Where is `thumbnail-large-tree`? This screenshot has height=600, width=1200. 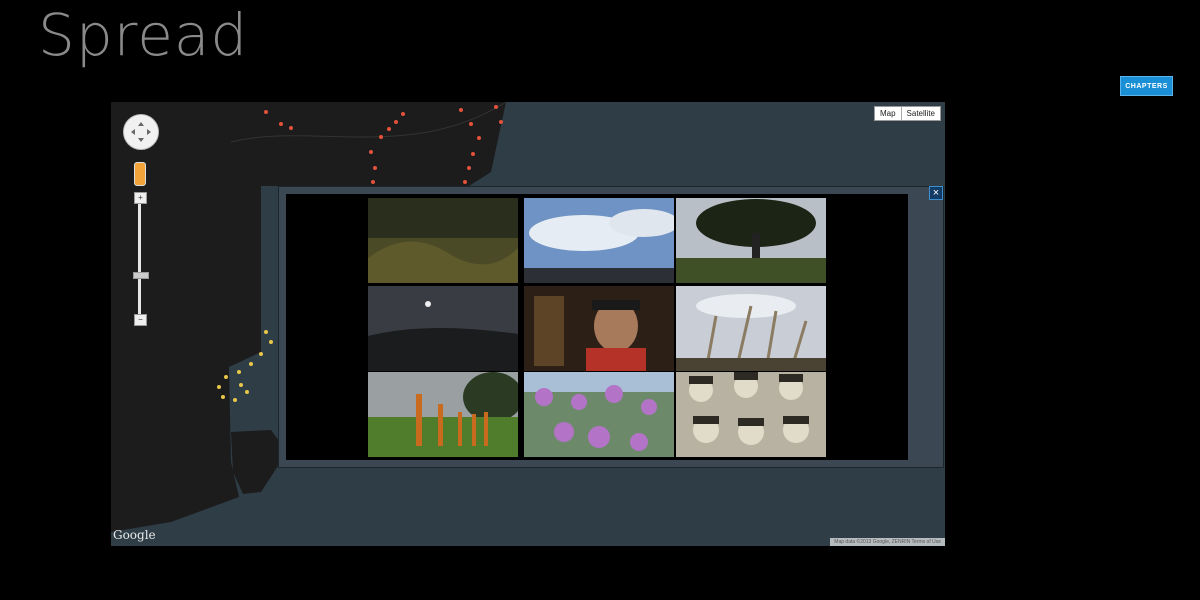
thumbnail-large-tree is located at coordinates (751, 240).